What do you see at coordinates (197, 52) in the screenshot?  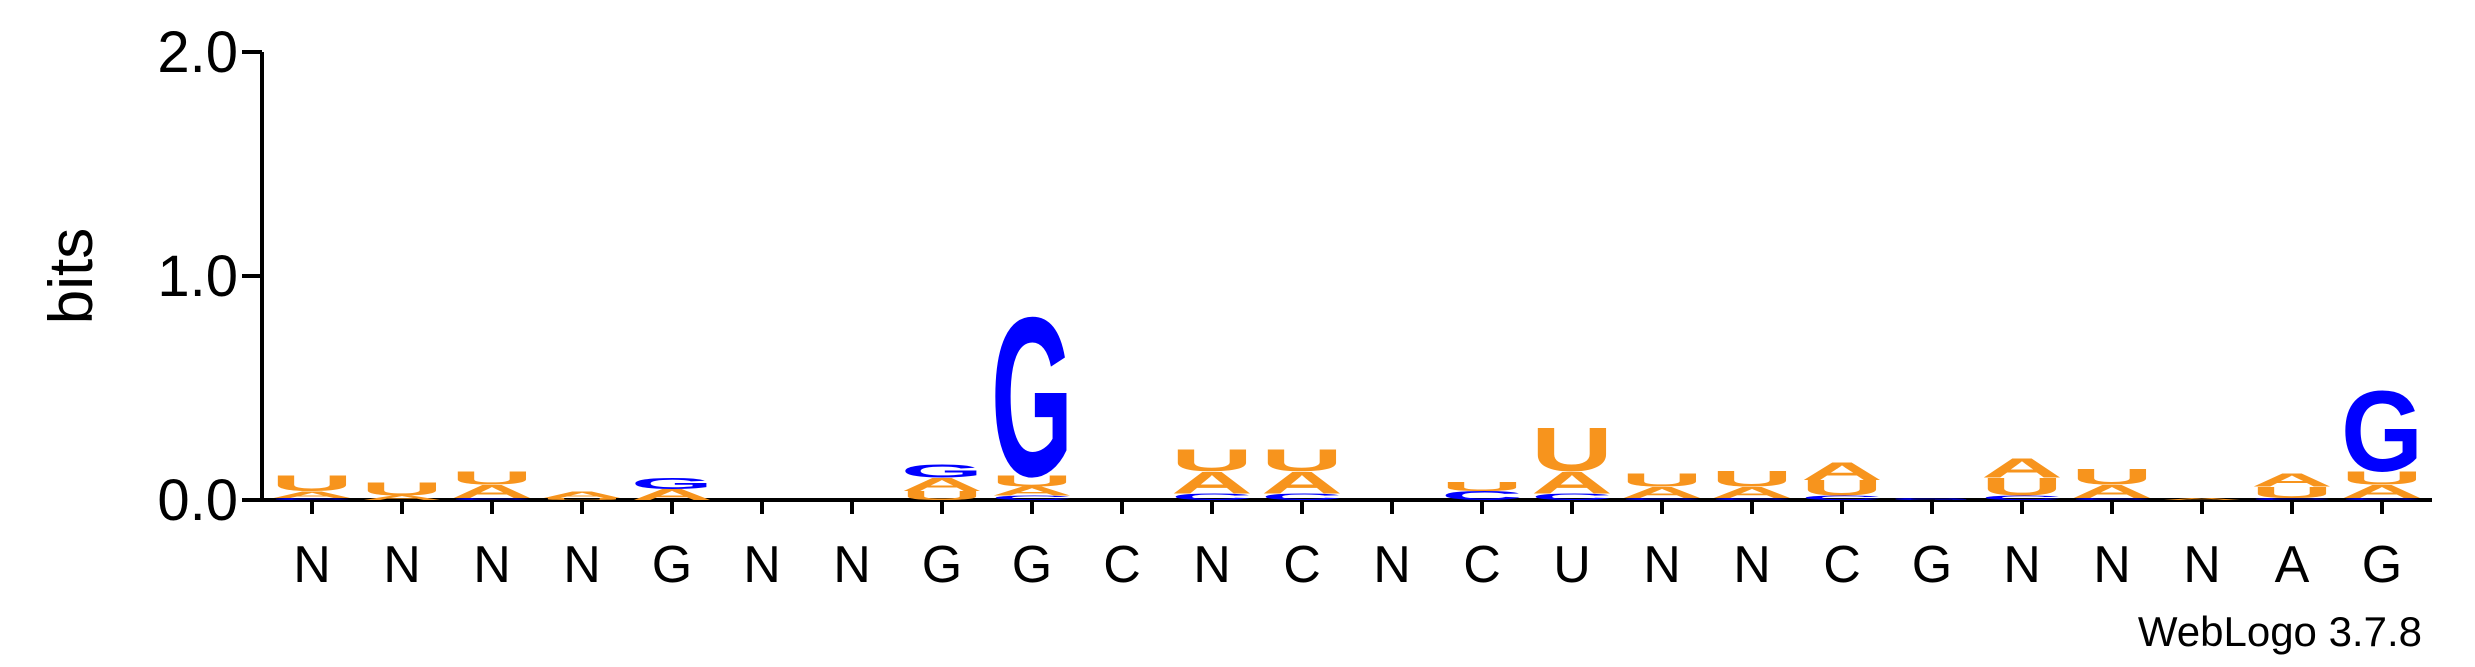 I see `y-tick-label: 2.0` at bounding box center [197, 52].